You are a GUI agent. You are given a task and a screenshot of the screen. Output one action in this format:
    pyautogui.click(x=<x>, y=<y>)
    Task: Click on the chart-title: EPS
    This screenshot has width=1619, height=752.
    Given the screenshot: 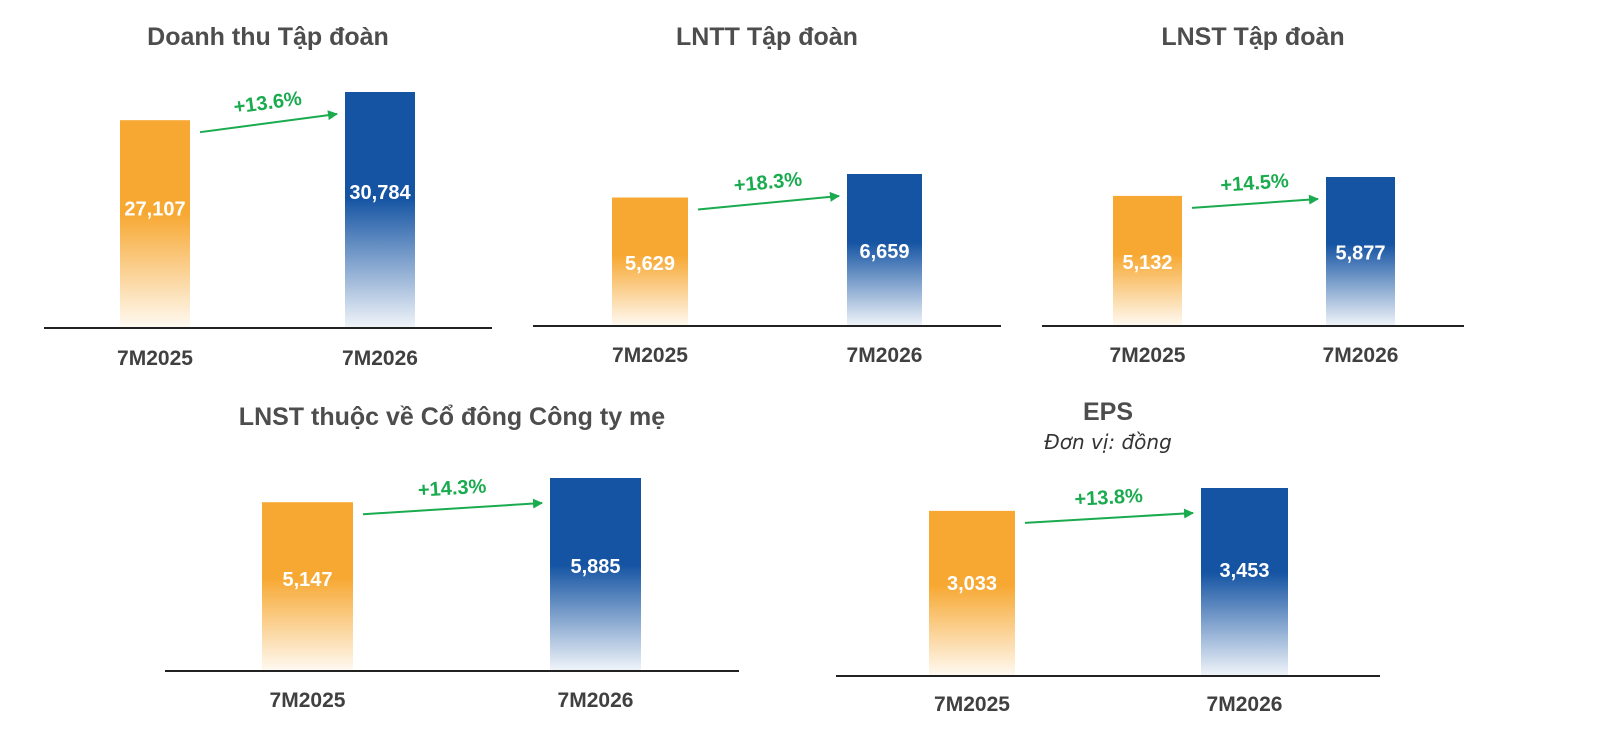 What is the action you would take?
    pyautogui.click(x=1108, y=412)
    